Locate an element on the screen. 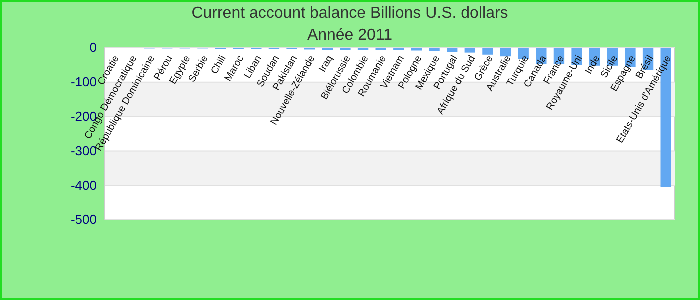 The height and width of the screenshot is (300, 700). y-tick-label: -300 is located at coordinates (83, 150).